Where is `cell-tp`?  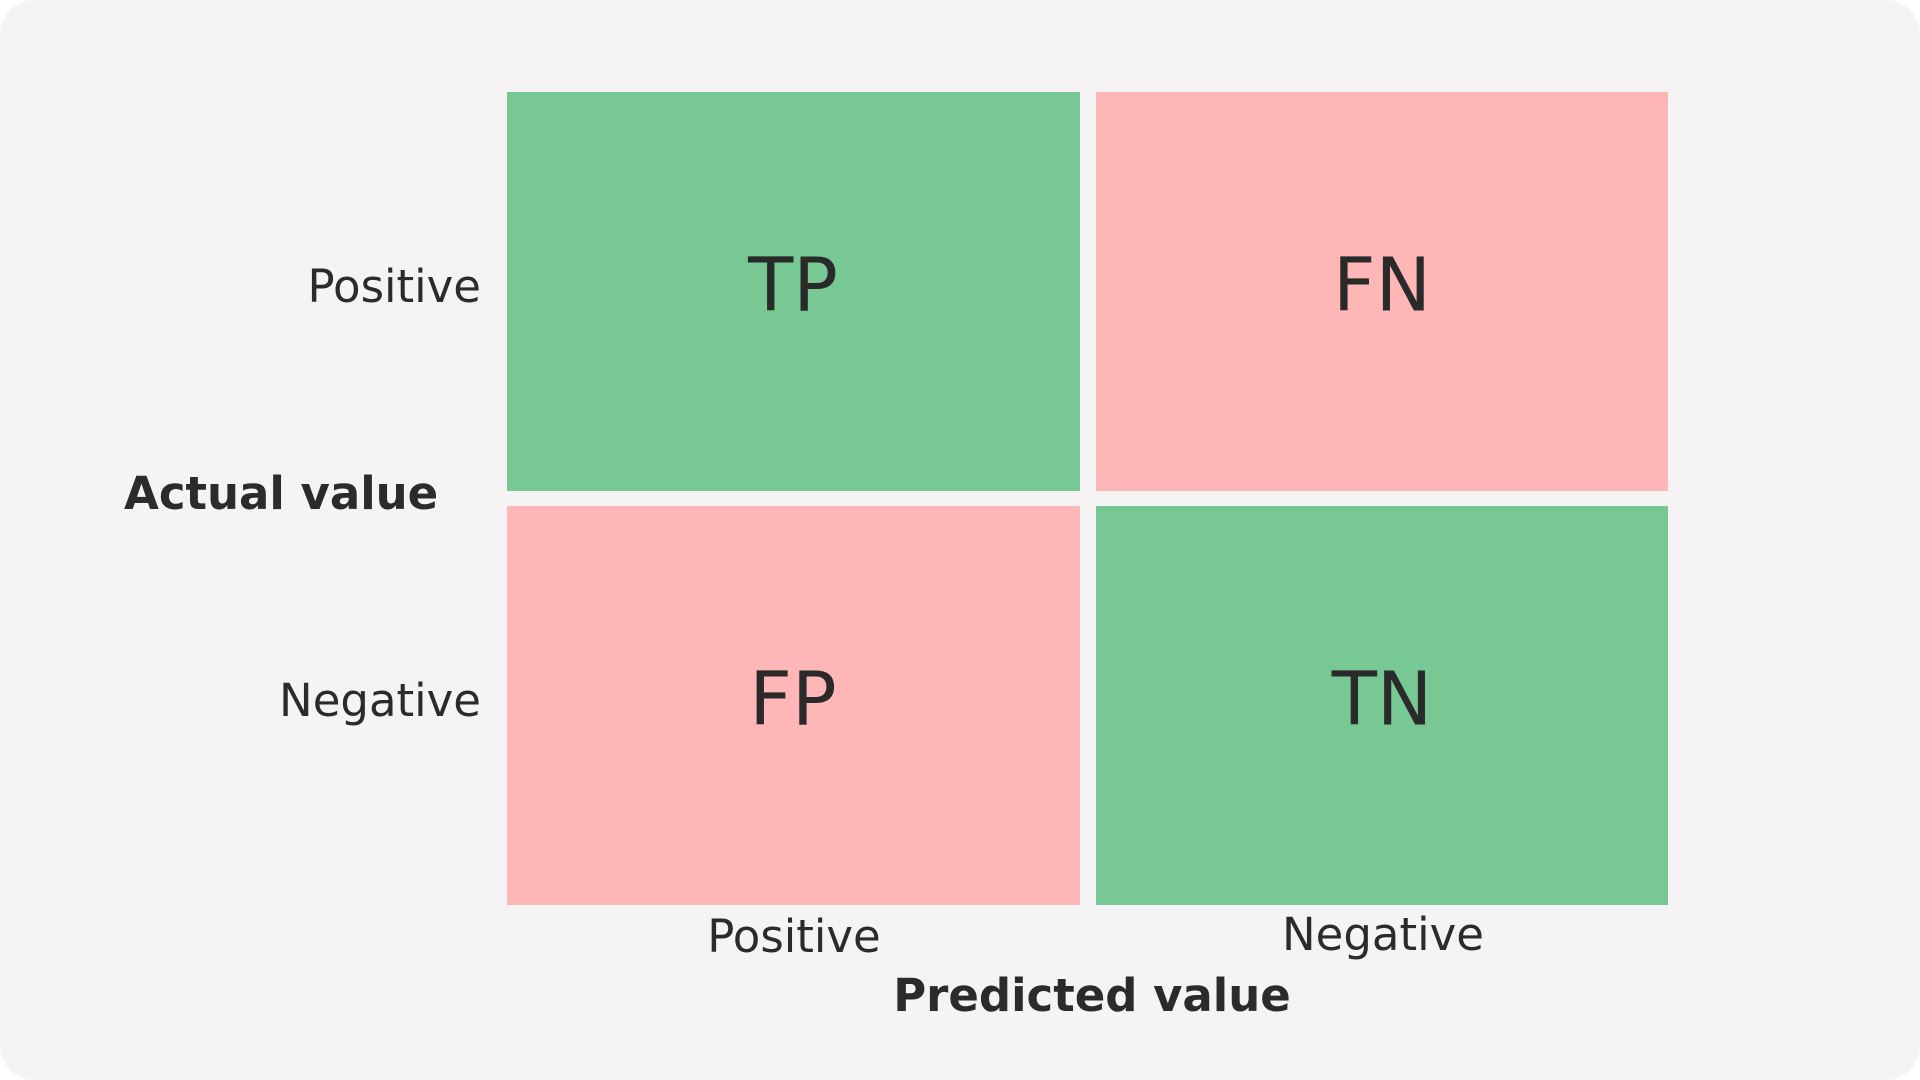
cell-tp is located at coordinates (793, 291).